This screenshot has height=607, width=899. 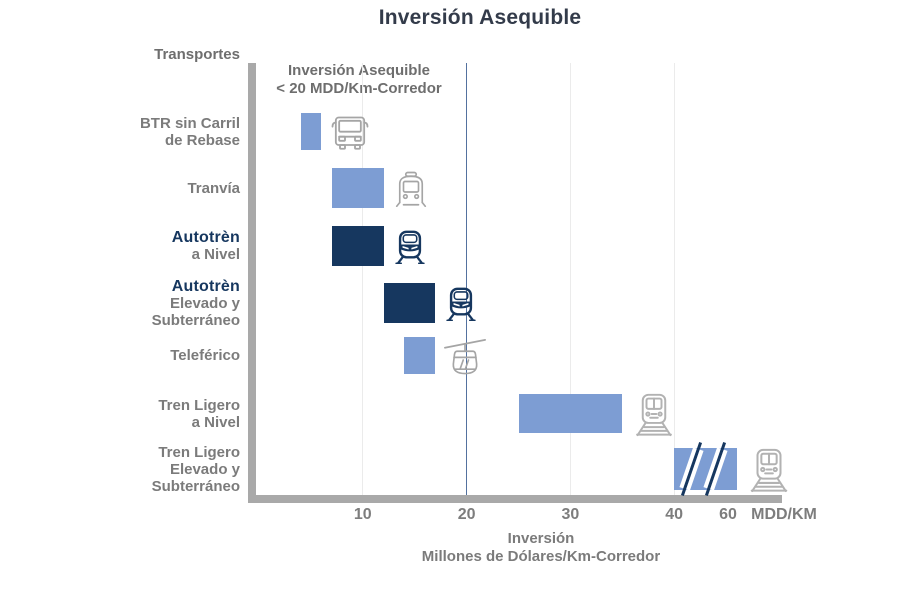 I want to click on bar-tranvia, so click(x=357, y=188).